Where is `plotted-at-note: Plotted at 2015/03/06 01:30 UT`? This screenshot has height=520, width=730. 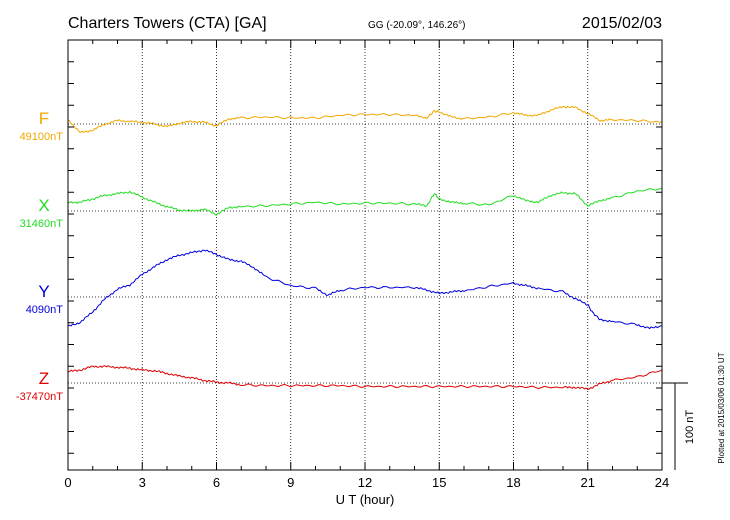 plotted-at-note: Plotted at 2015/03/06 01:30 UT is located at coordinates (721, 407).